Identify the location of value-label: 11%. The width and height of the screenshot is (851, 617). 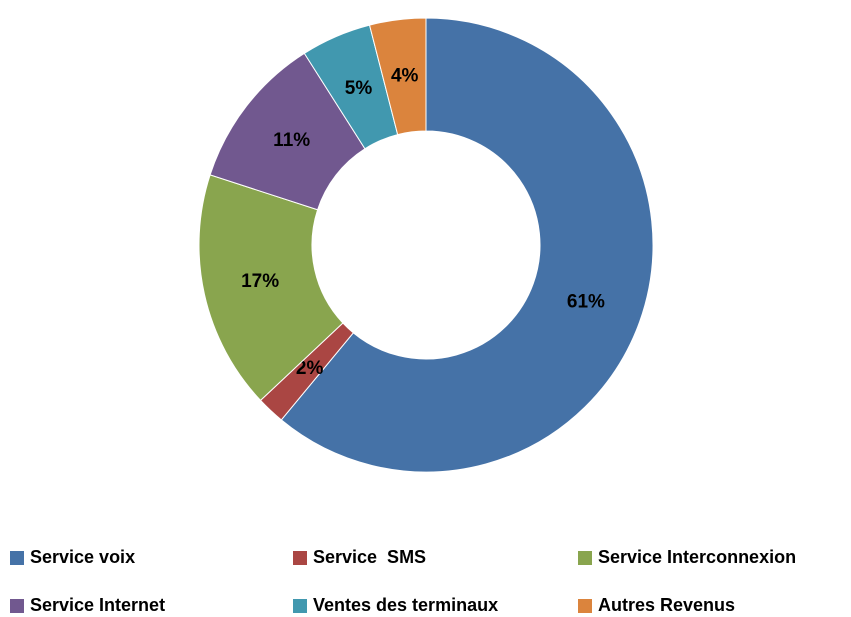
(291, 140).